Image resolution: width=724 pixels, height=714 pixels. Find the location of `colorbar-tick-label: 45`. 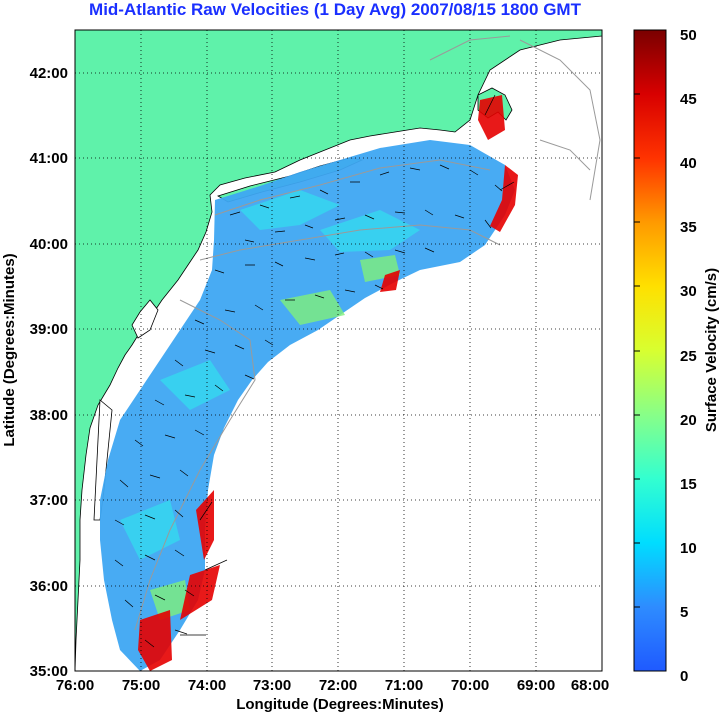

colorbar-tick-label: 45 is located at coordinates (688, 99).